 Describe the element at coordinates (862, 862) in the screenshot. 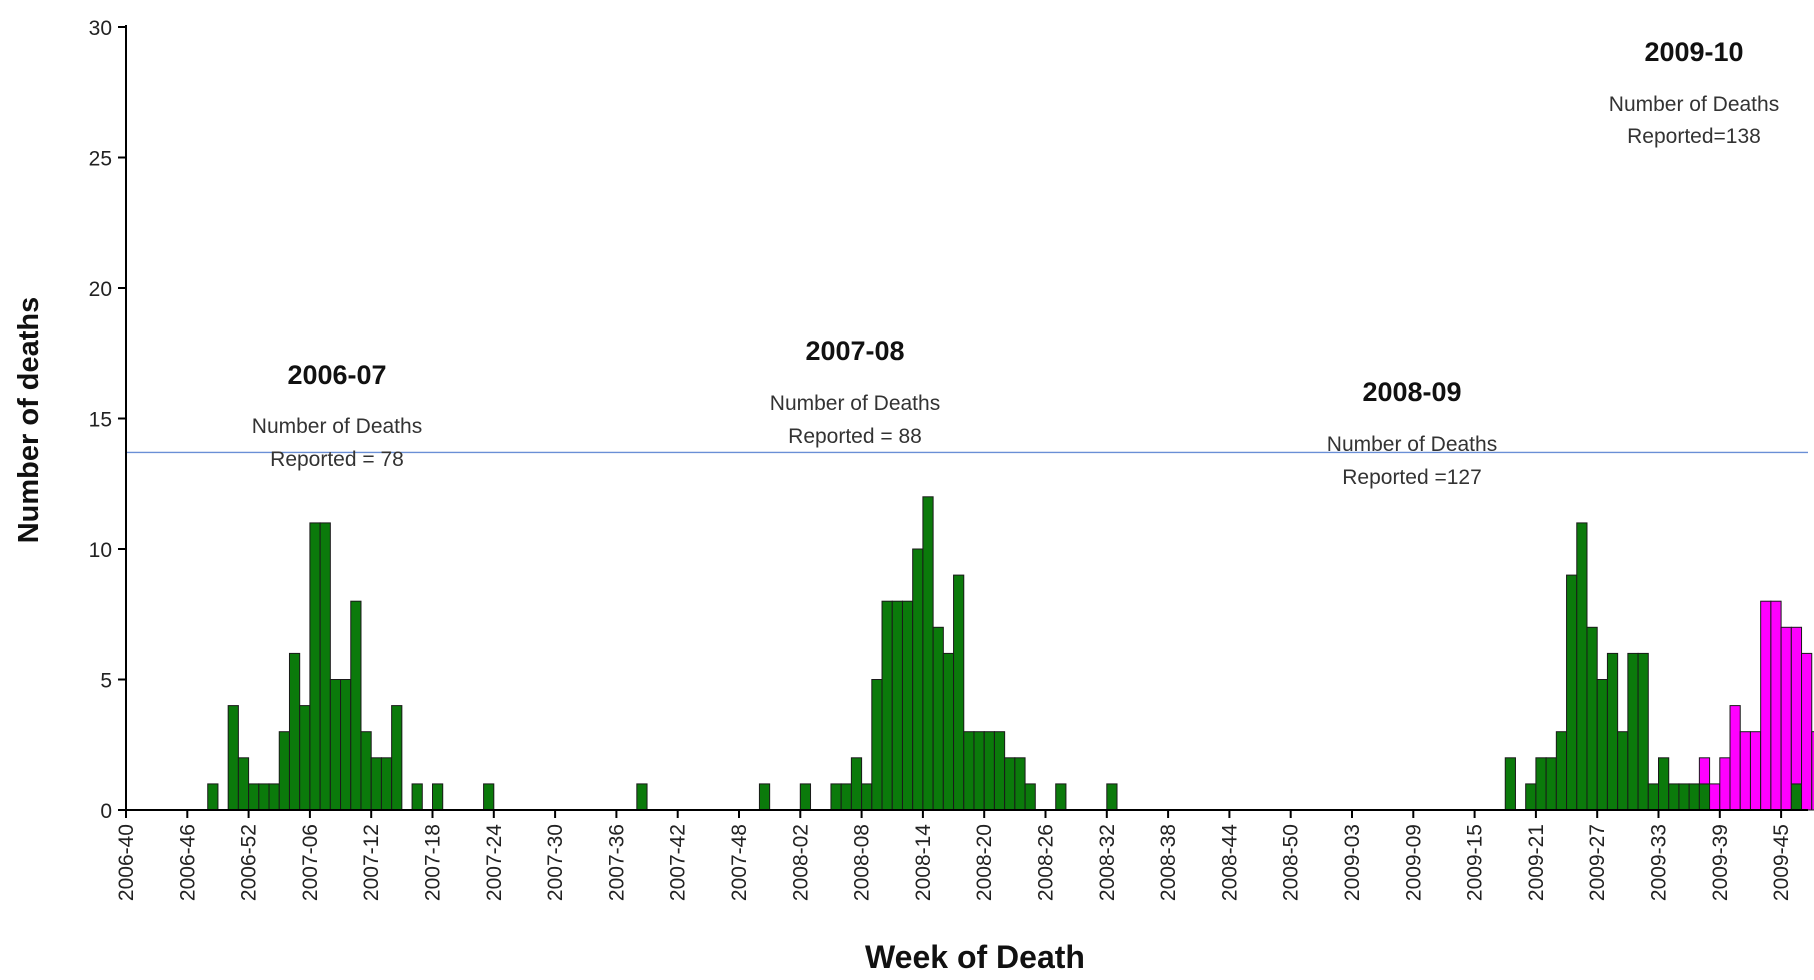

I see `x-tick-label: 2008-08` at that location.